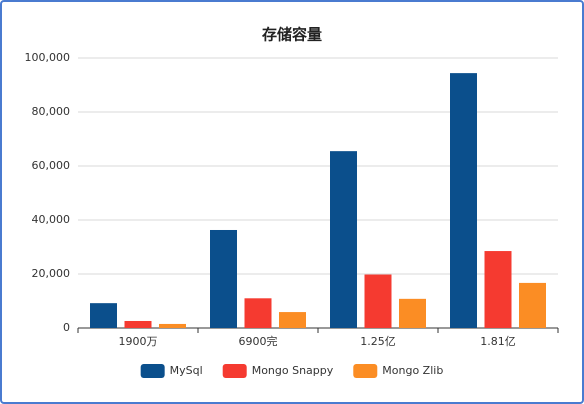  I want to click on x-tick-label: 1.81亿, so click(498, 341).